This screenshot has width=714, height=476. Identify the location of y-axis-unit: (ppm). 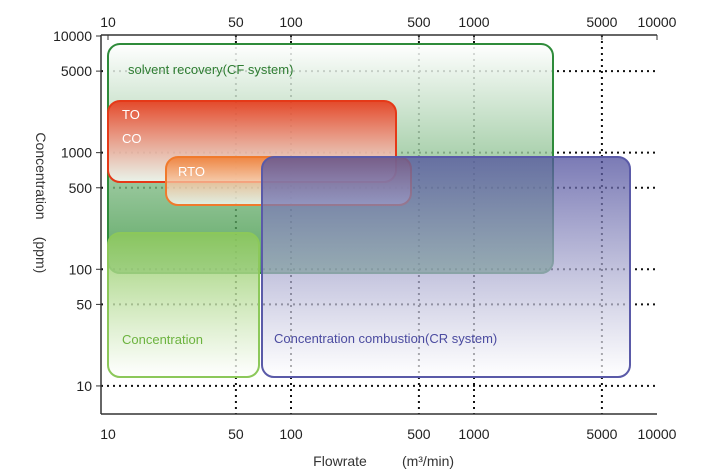
(41, 255).